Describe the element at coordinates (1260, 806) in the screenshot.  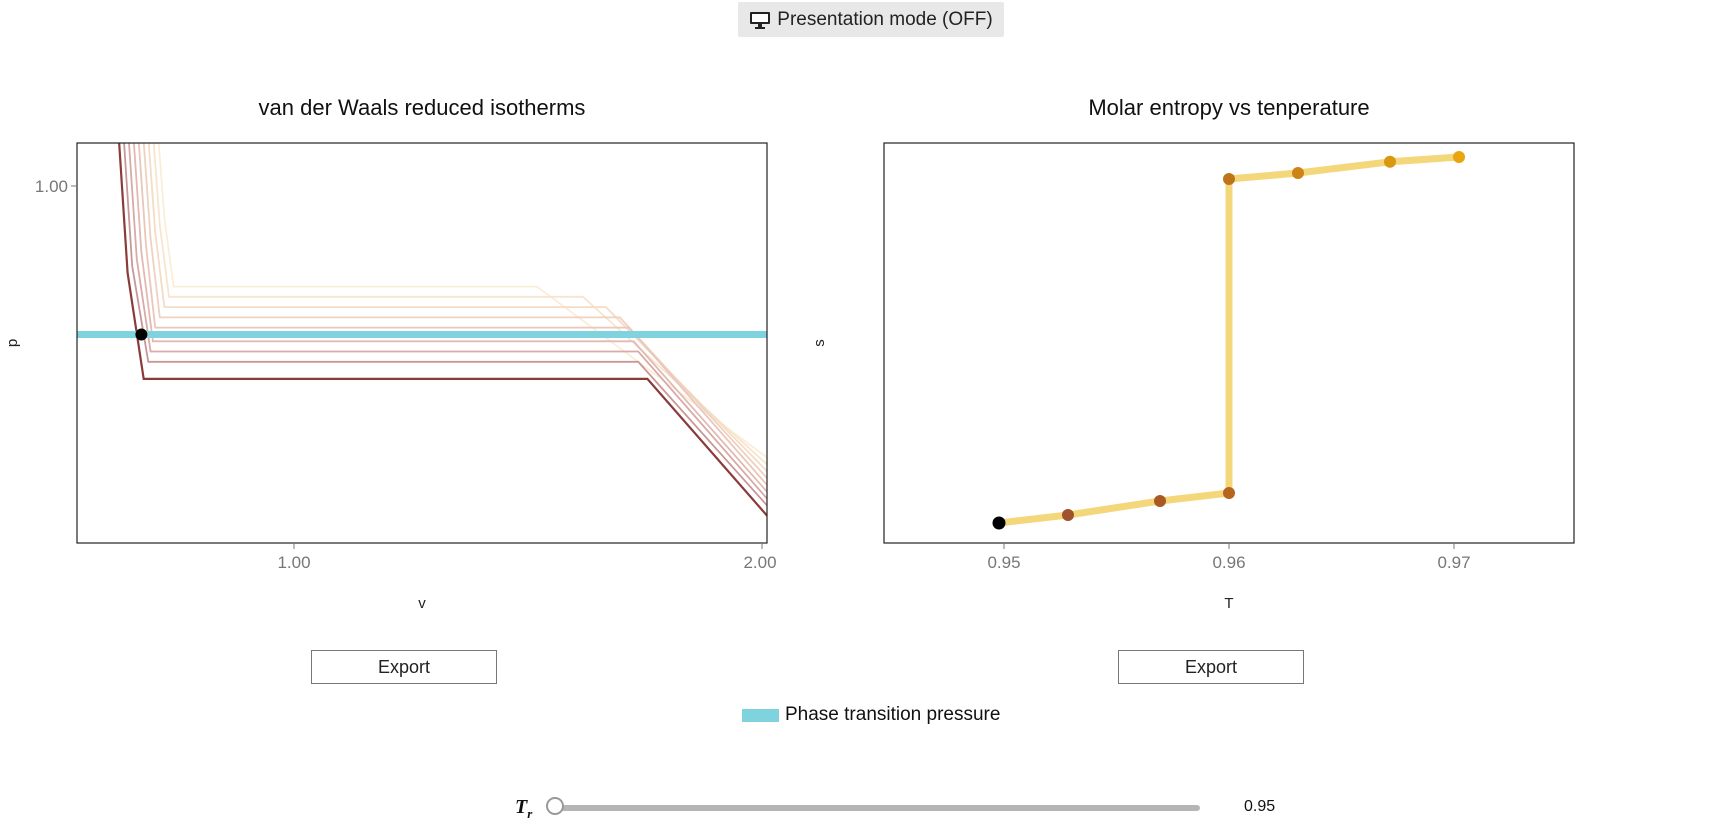
I see `slider-value: 0.95` at that location.